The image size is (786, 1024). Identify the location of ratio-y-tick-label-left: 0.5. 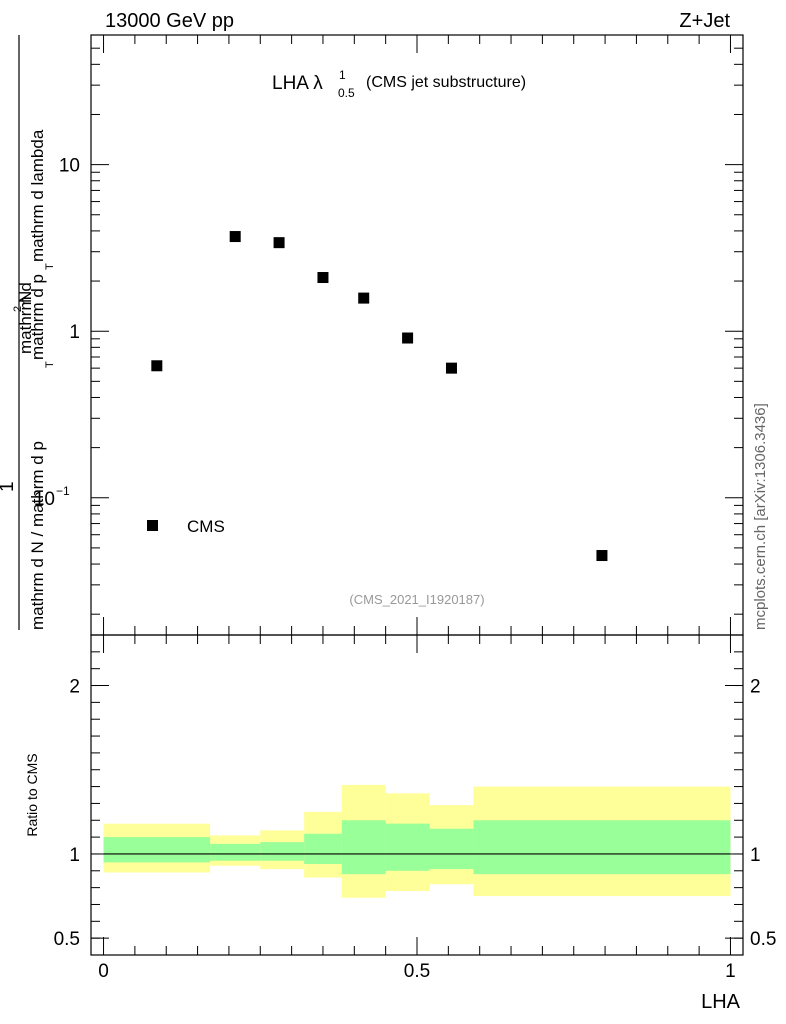
(67, 939).